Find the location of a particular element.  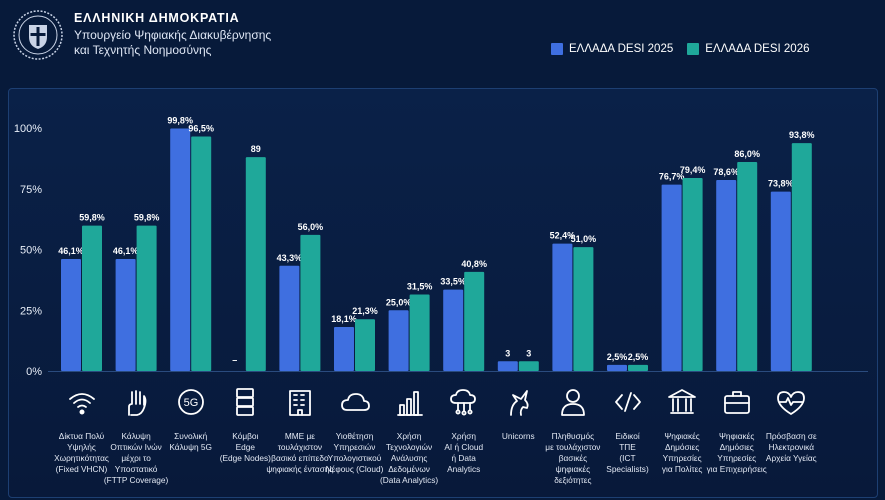

legend-item-2025: ΕΛΛΑΔΑ DESI 2025 is located at coordinates (612, 49).